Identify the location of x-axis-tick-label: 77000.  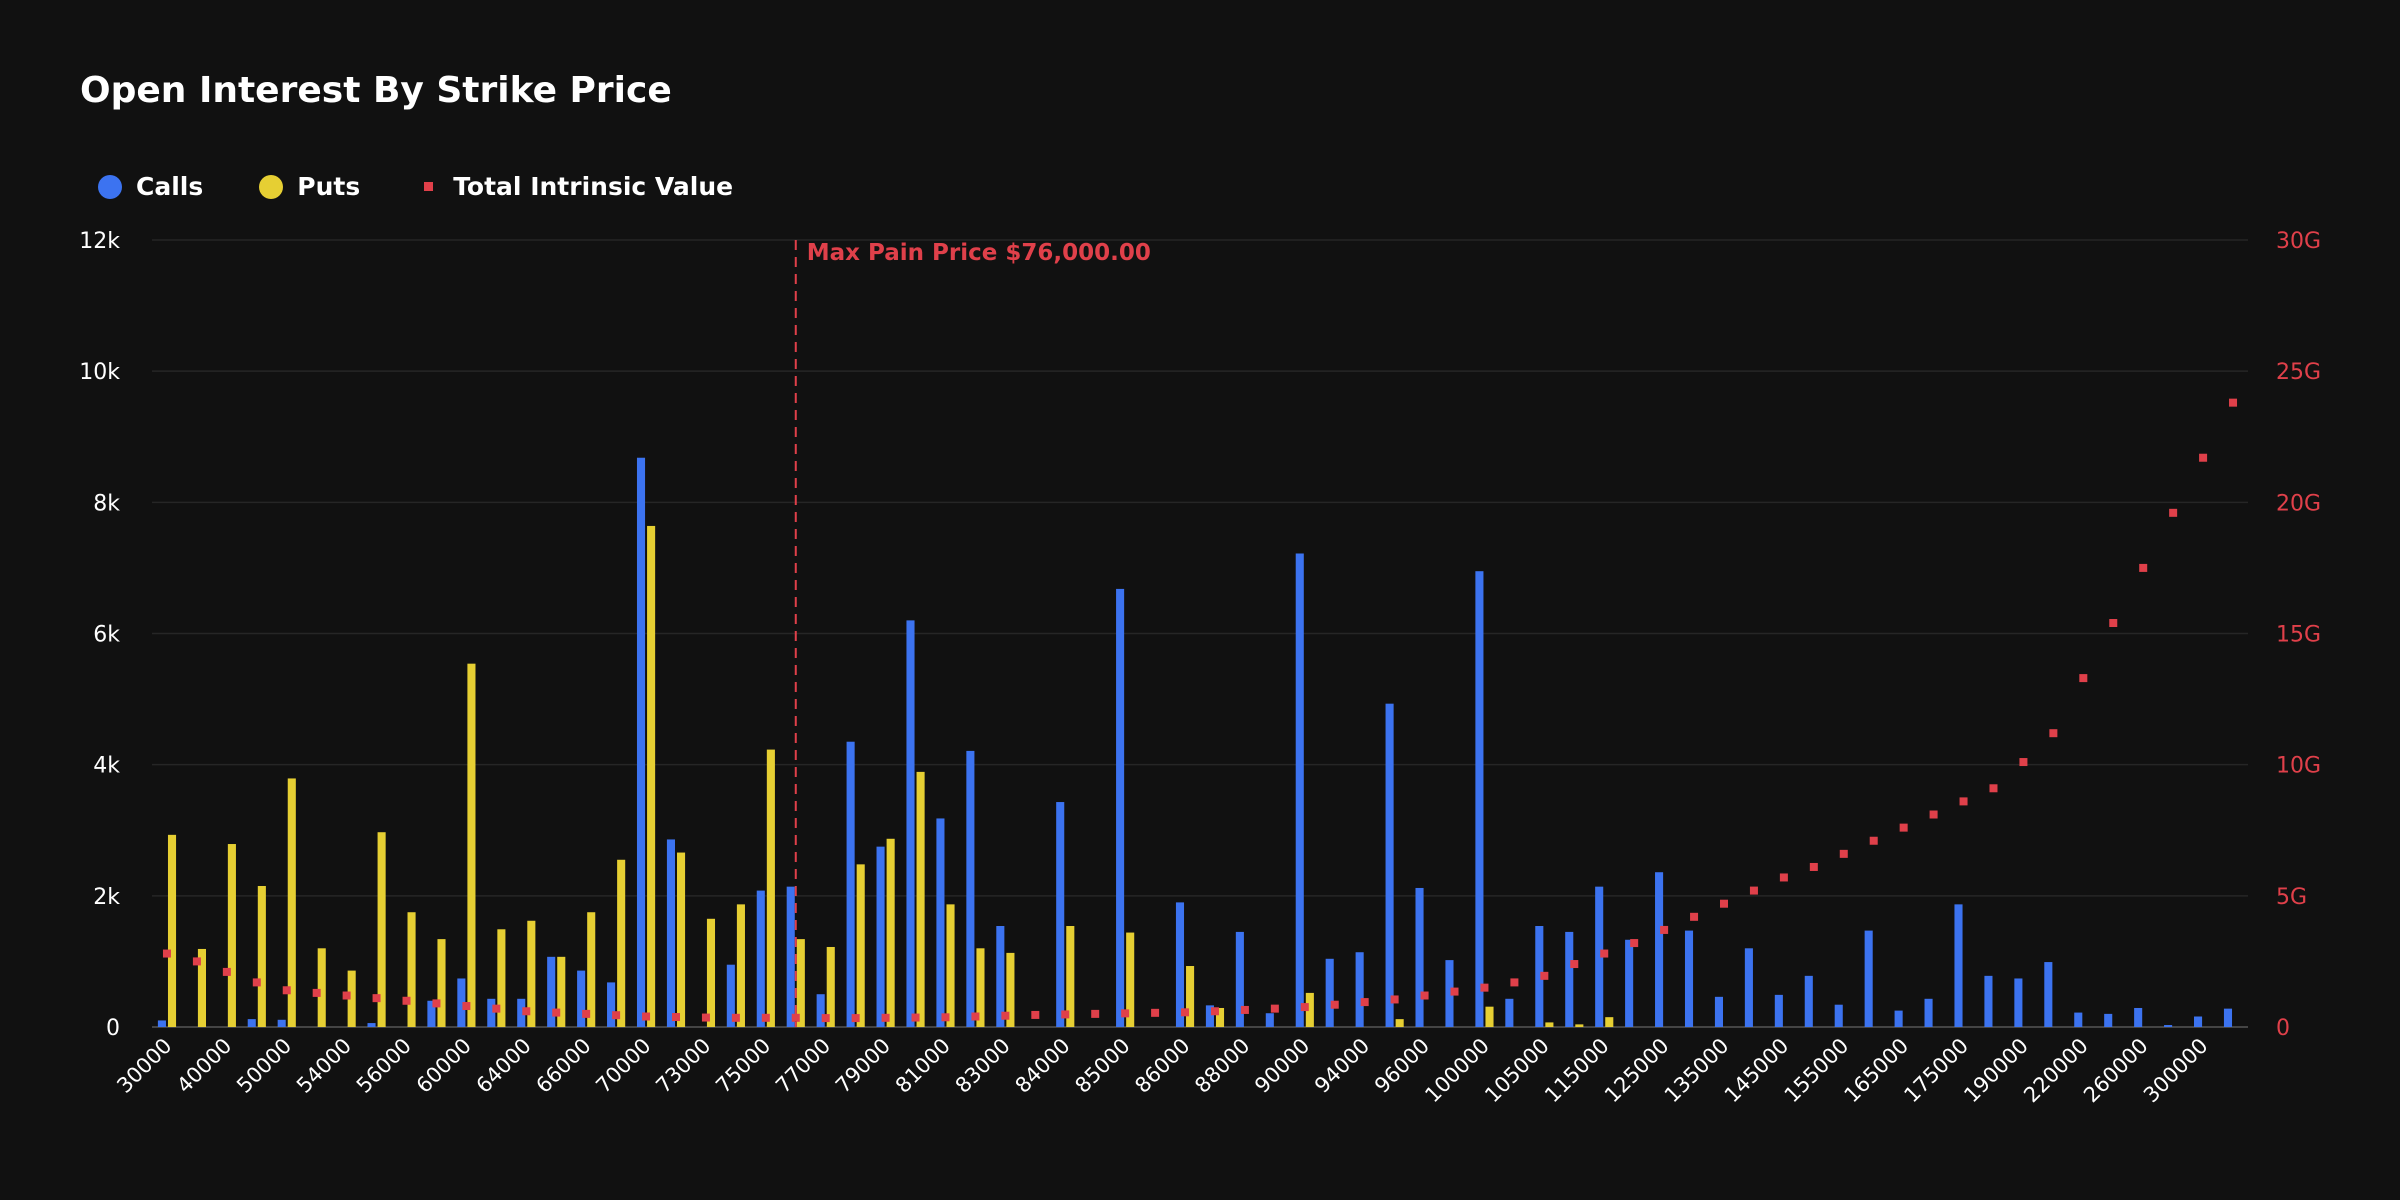
(803, 1066).